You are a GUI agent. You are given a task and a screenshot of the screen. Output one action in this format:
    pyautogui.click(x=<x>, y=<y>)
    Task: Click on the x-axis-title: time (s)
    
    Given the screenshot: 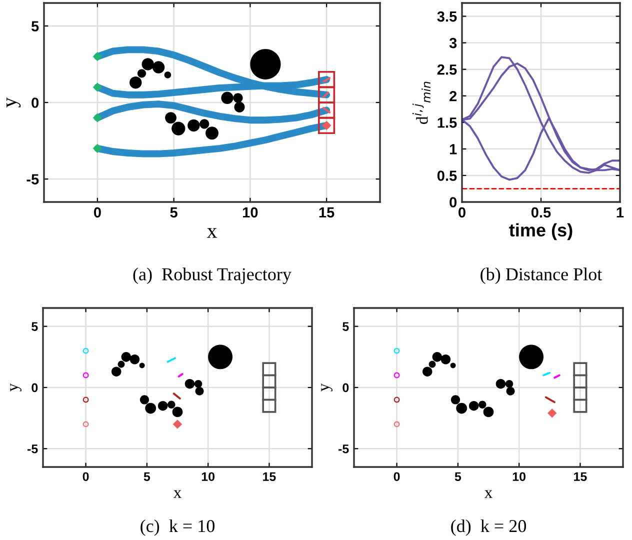 What is the action you would take?
    pyautogui.click(x=540, y=231)
    